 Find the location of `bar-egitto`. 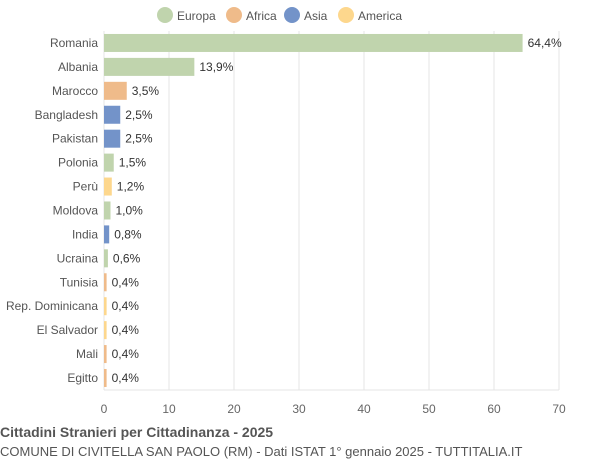

bar-egitto is located at coordinates (105, 377).